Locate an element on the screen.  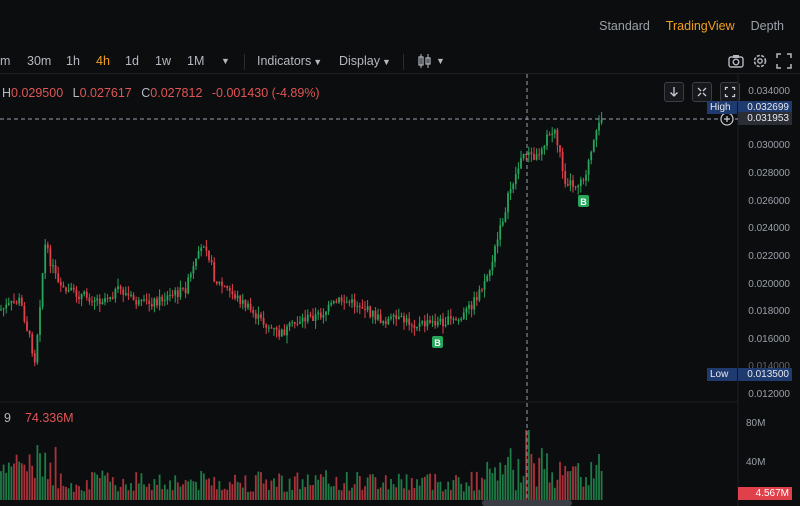
fullscreen-icon is located at coordinates (784, 61).